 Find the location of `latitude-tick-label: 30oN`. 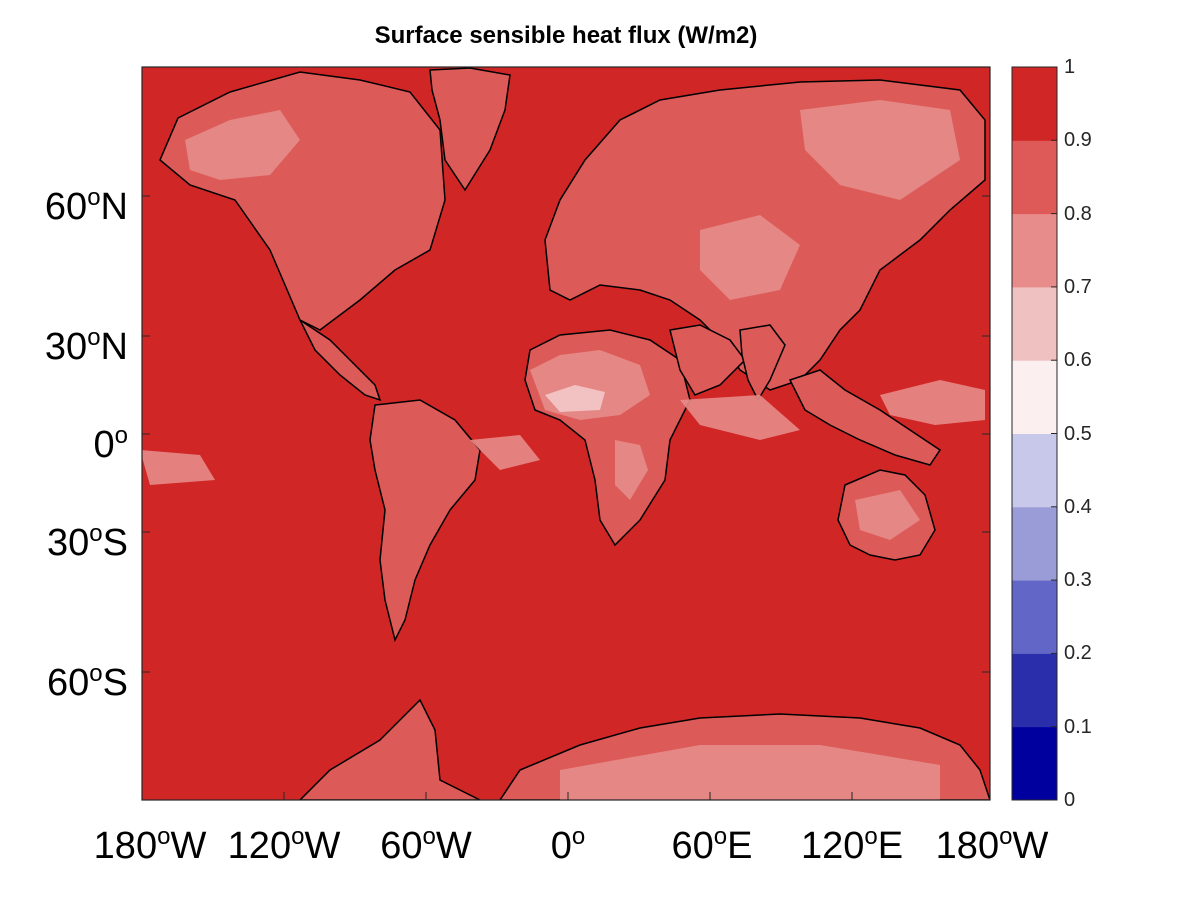

latitude-tick-label: 30oN is located at coordinates (64, 342).